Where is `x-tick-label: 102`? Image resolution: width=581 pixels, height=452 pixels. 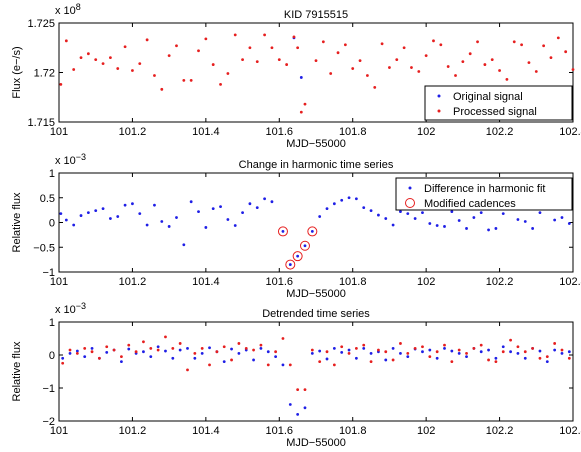 x-tick-label: 102 is located at coordinates (426, 431).